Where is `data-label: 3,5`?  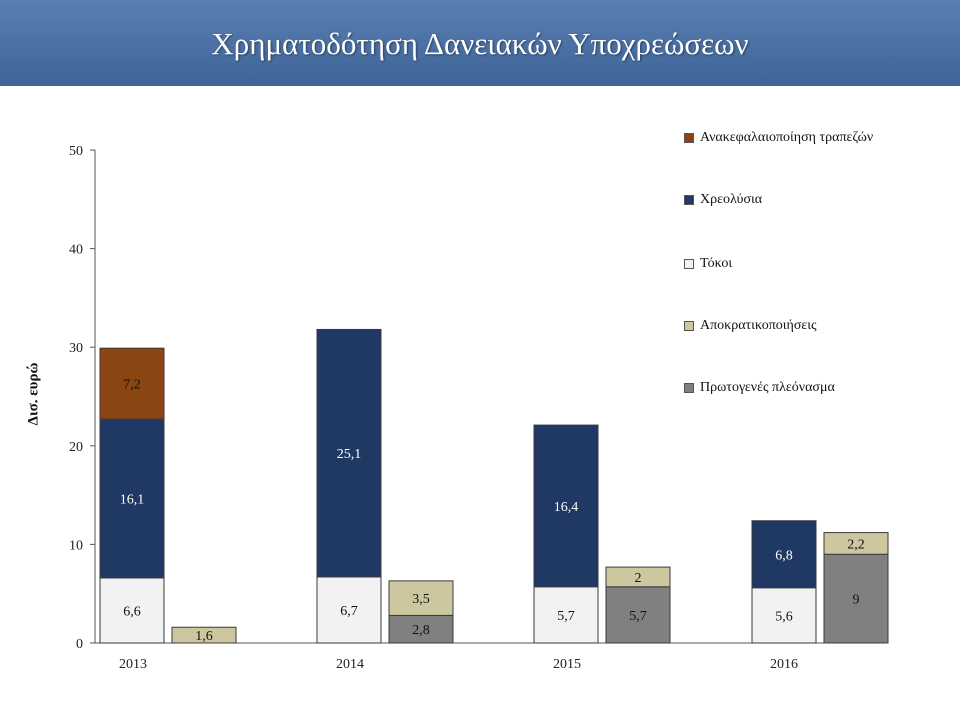 data-label: 3,5 is located at coordinates (421, 599).